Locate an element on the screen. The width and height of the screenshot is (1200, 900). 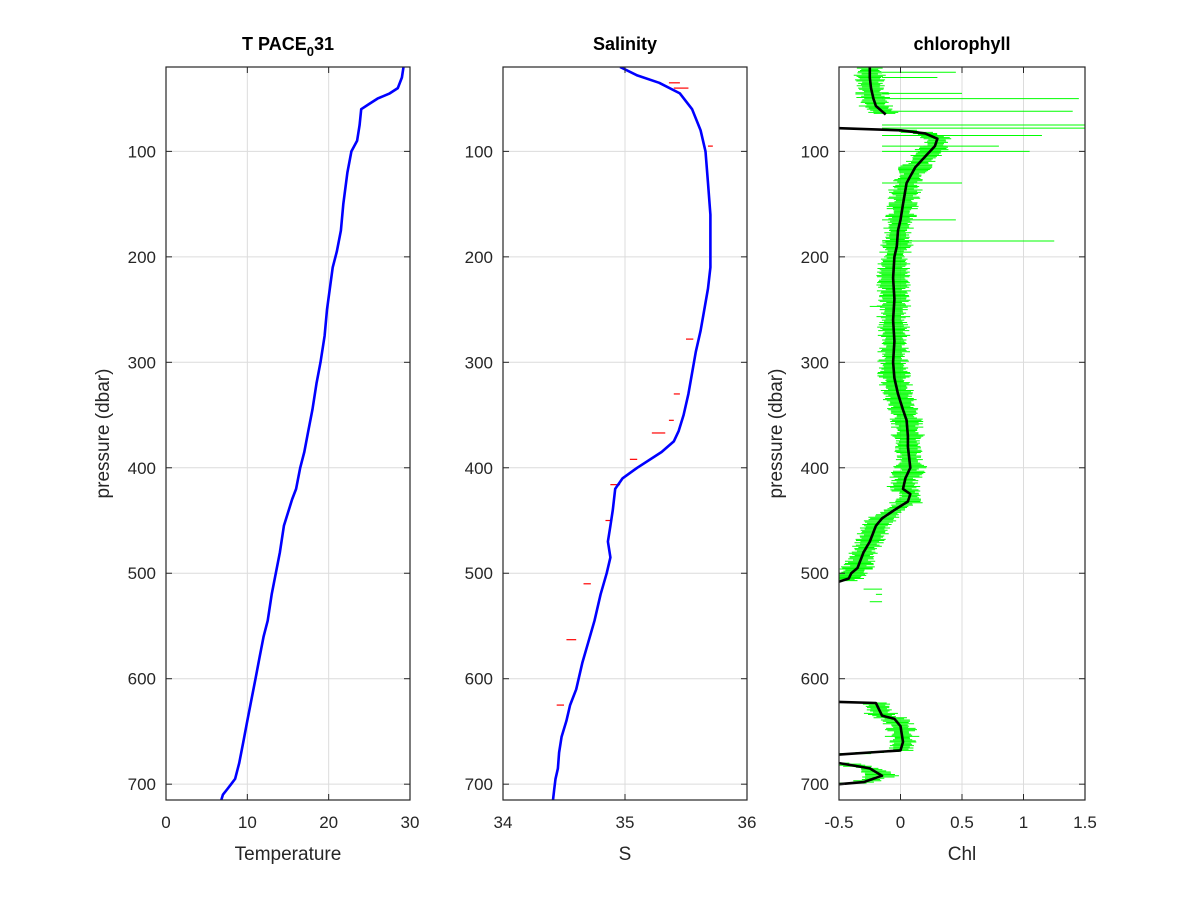
x-axis-label: Chl is located at coordinates (962, 854).